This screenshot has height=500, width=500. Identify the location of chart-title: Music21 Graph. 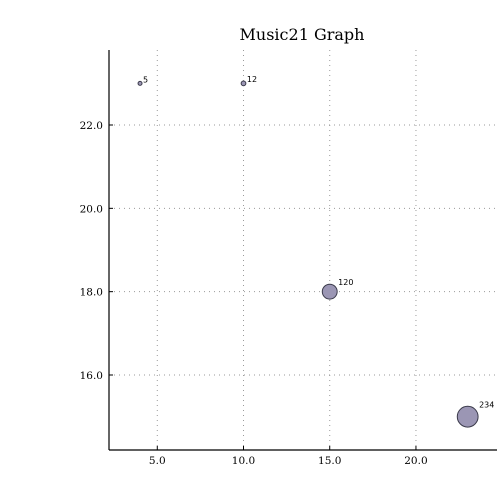
(302, 34).